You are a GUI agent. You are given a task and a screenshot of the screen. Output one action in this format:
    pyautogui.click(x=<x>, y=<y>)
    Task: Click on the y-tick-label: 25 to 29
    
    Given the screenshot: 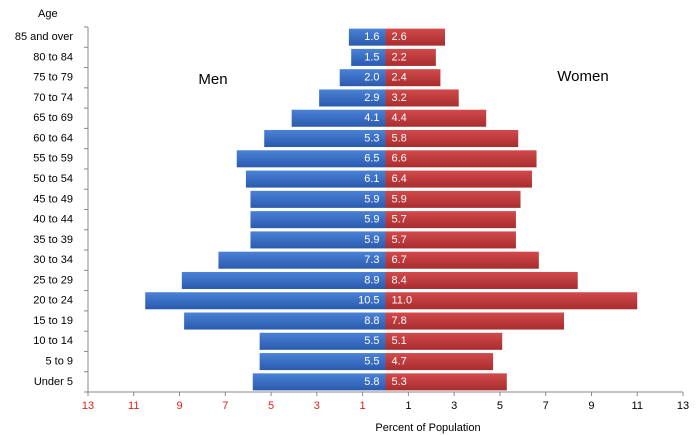 What is the action you would take?
    pyautogui.click(x=53, y=280)
    